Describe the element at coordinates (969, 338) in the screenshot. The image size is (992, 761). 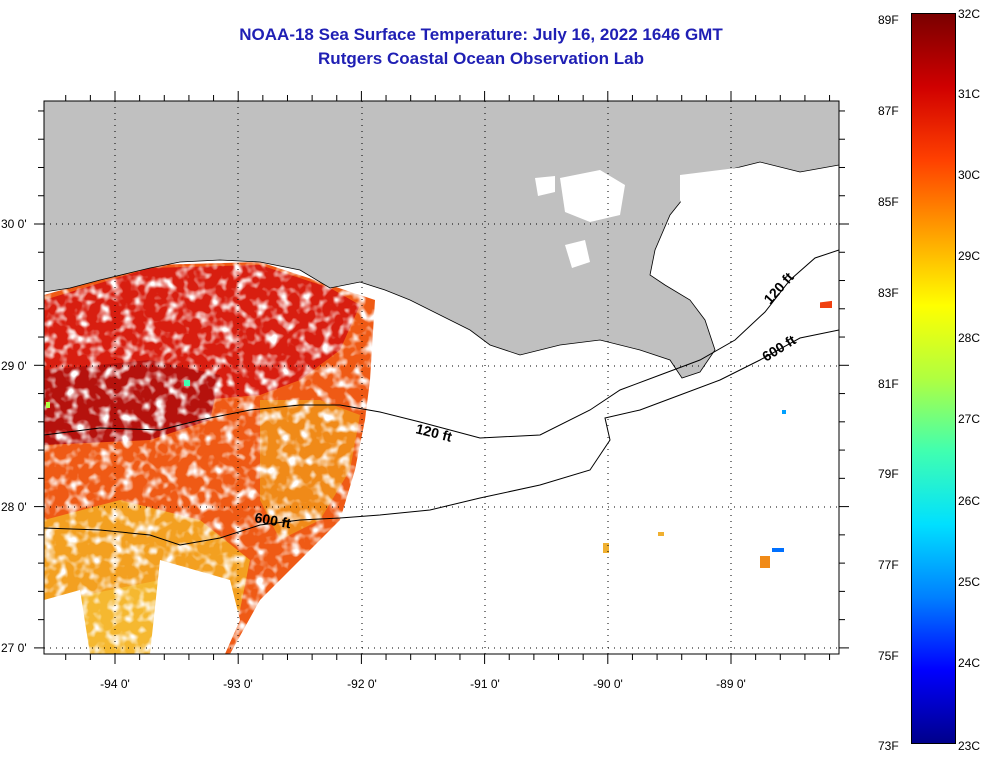
I see `colorbar-c-label: 28C` at that location.